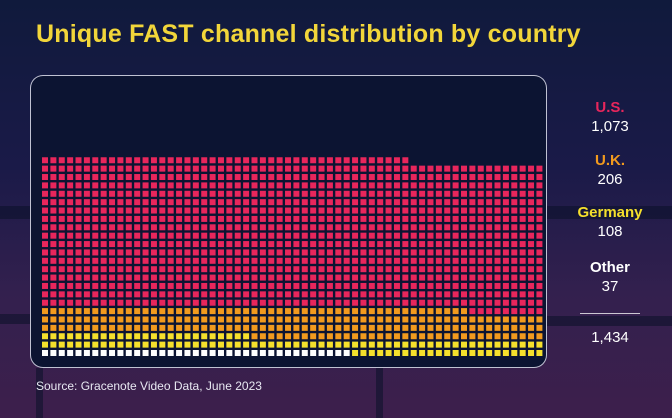 The image size is (672, 418). Describe the element at coordinates (609, 267) in the screenshot. I see `legend-name-other: Other` at that location.